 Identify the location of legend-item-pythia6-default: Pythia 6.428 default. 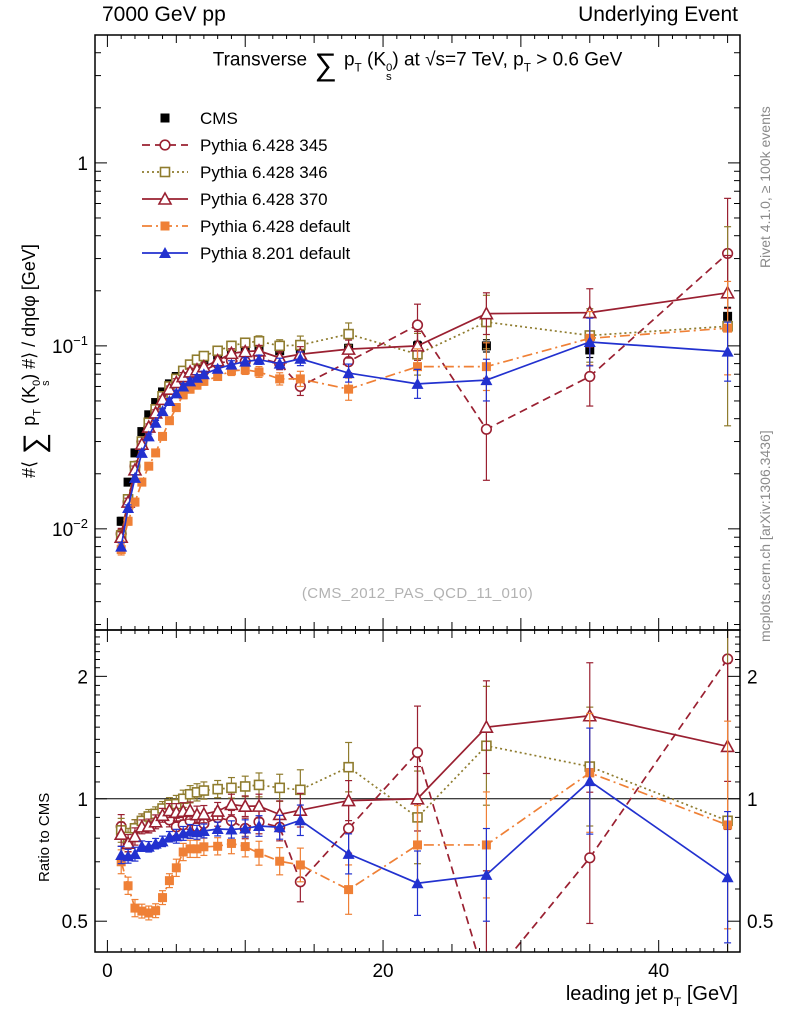
(246, 226).